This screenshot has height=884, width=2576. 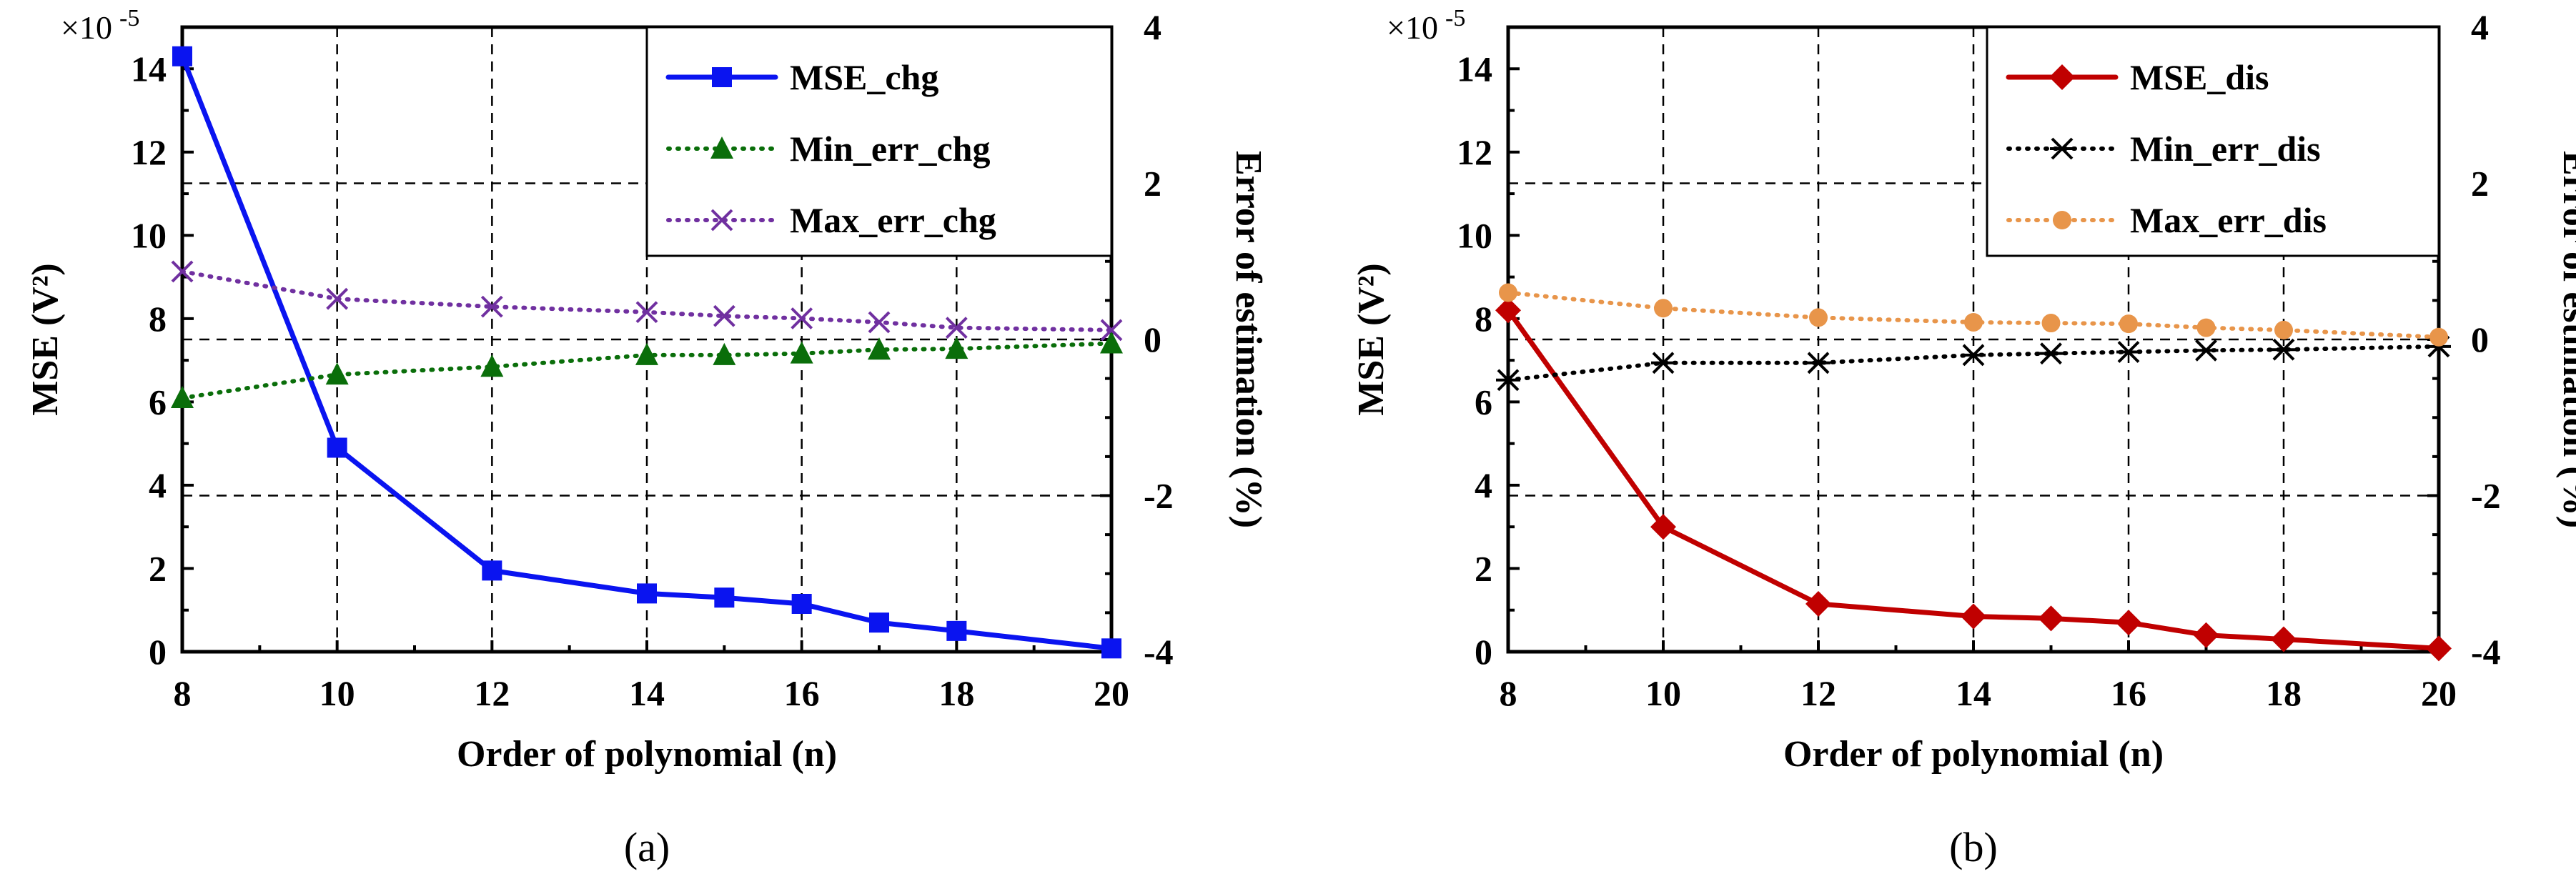 What do you see at coordinates (2439, 693) in the screenshot?
I see `x-tick-label: 20` at bounding box center [2439, 693].